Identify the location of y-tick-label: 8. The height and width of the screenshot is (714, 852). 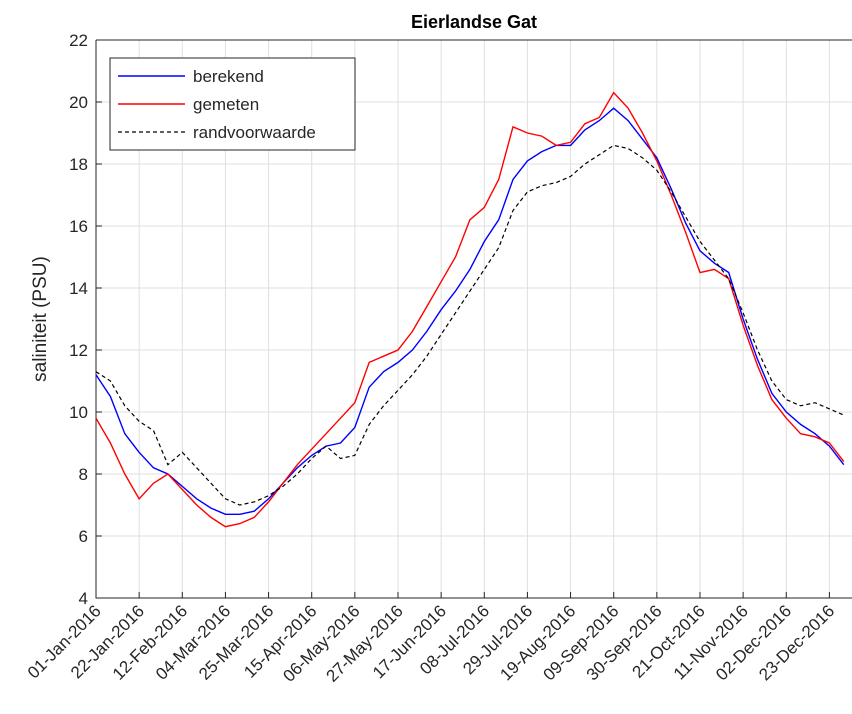
(83, 474).